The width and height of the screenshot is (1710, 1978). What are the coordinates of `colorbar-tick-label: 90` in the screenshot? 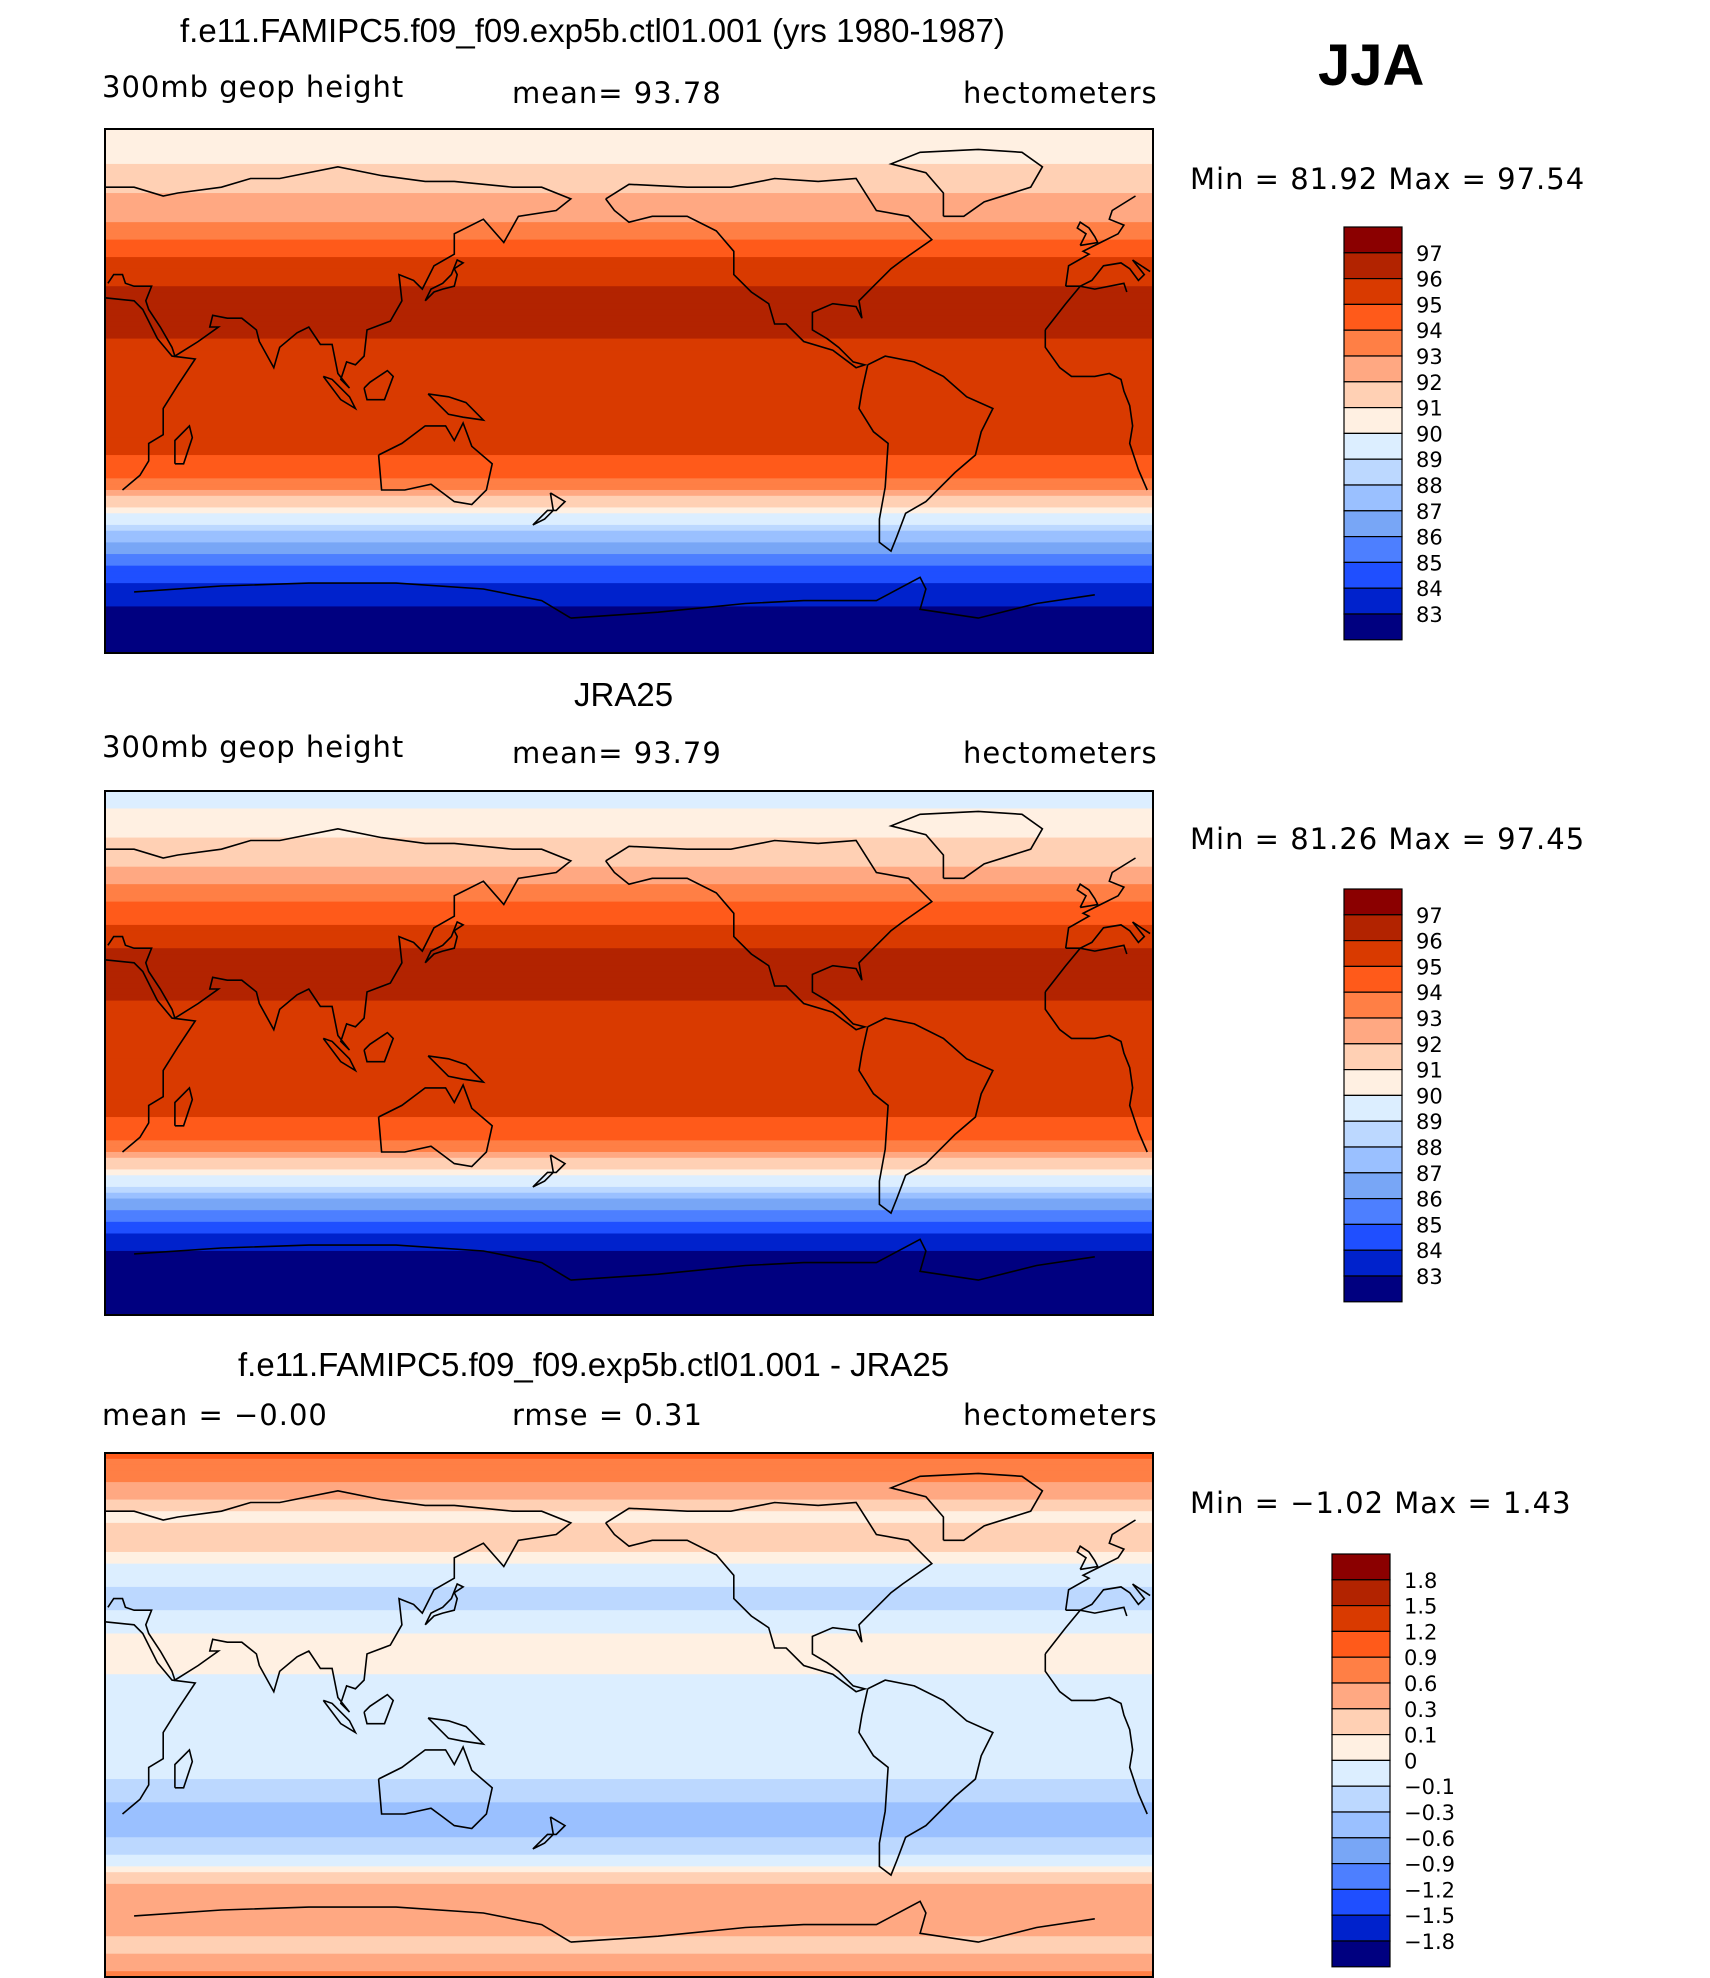 It's located at (1429, 1096).